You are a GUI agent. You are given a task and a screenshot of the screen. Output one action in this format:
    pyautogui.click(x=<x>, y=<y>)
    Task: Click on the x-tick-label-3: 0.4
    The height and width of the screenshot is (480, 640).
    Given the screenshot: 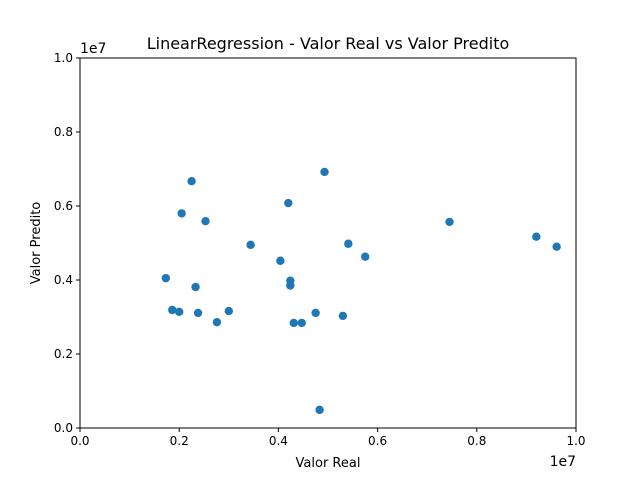 What is the action you would take?
    pyautogui.click(x=278, y=441)
    